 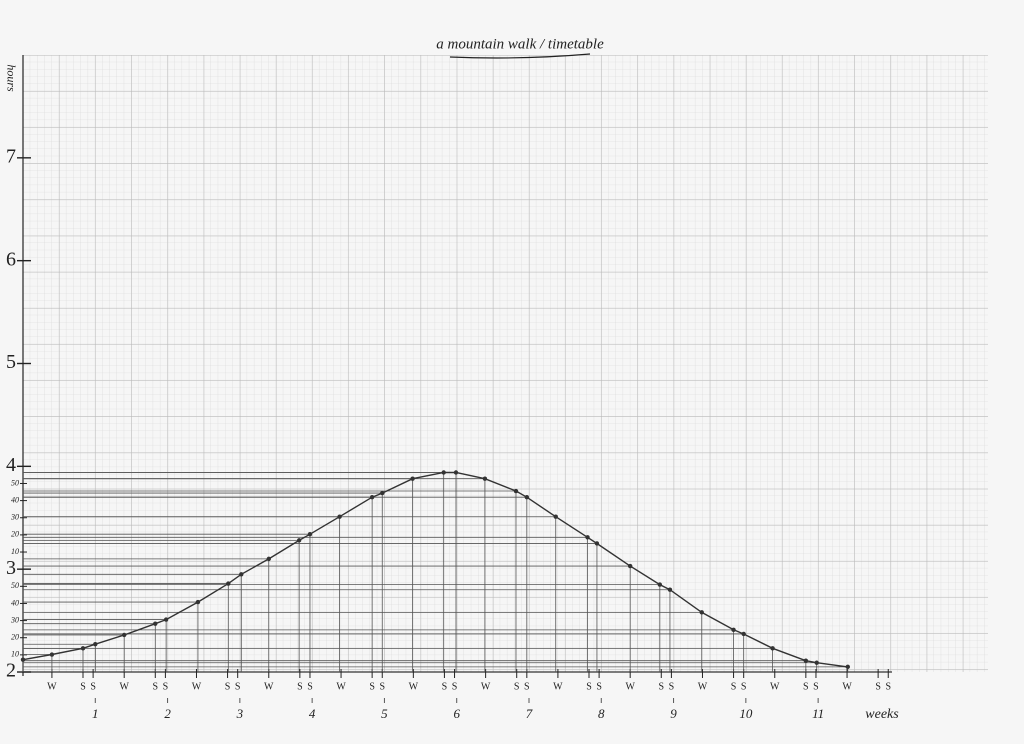 I want to click on x-tick-label: 2, so click(x=167, y=713).